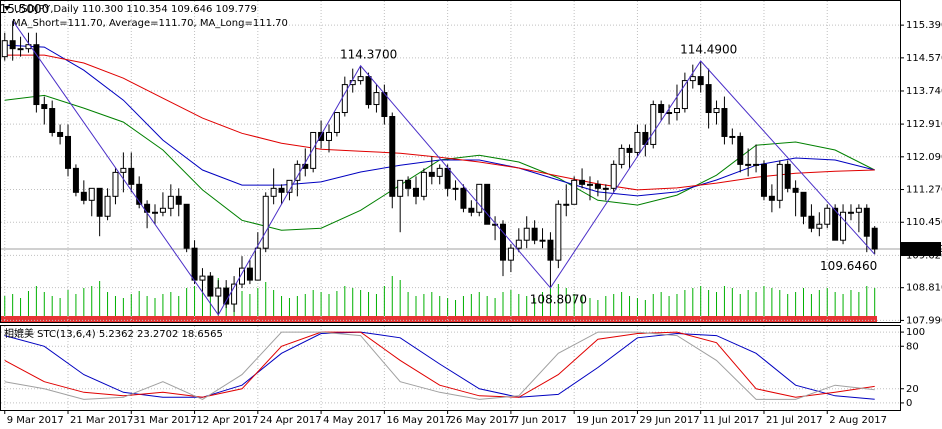 Image resolution: width=942 pixels, height=429 pixels. I want to click on x-tick-label: 24 Apr 2017, so click(291, 420).